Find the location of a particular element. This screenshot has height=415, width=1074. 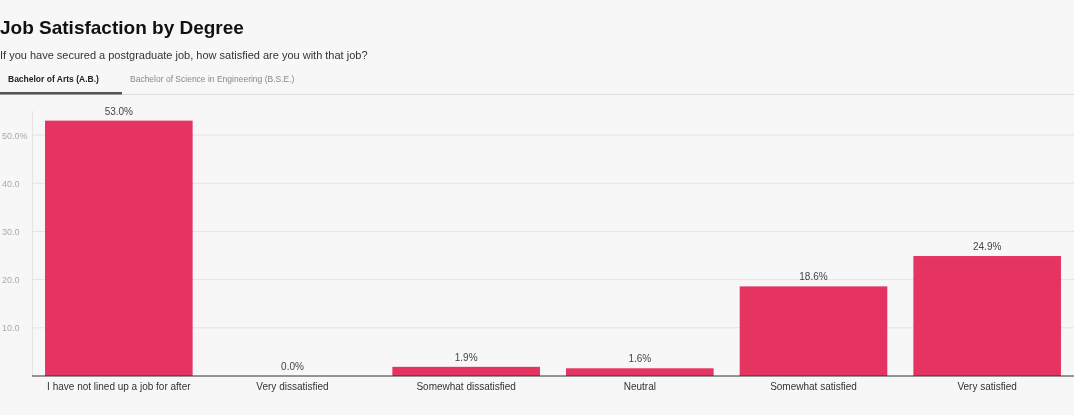

data-label: 0.0% is located at coordinates (292, 366).